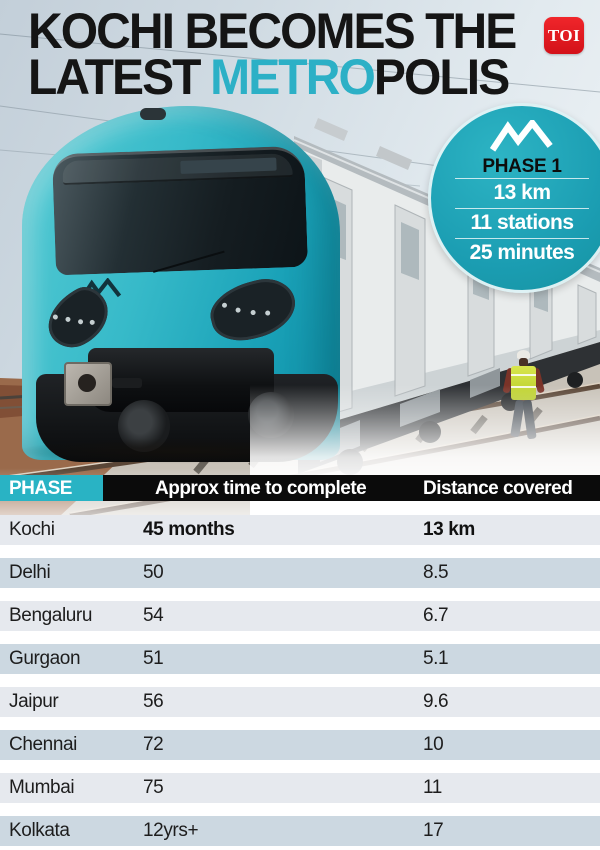  Describe the element at coordinates (300, 659) in the screenshot. I see `table-row: Gurgaon 51 5.1` at that location.